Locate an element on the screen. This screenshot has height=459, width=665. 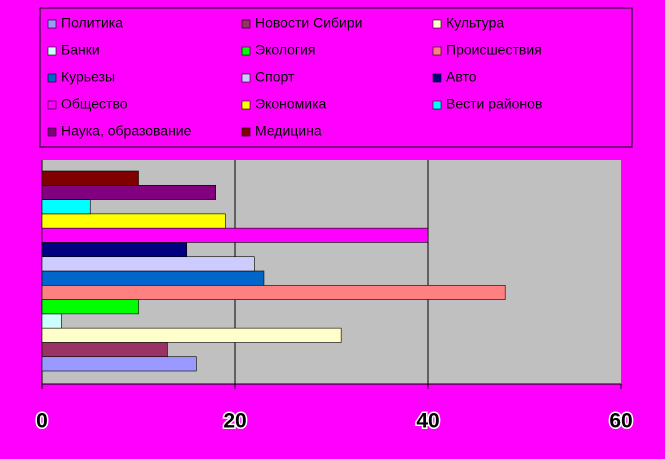
legend-label: Новости Сибири is located at coordinates (308, 23).